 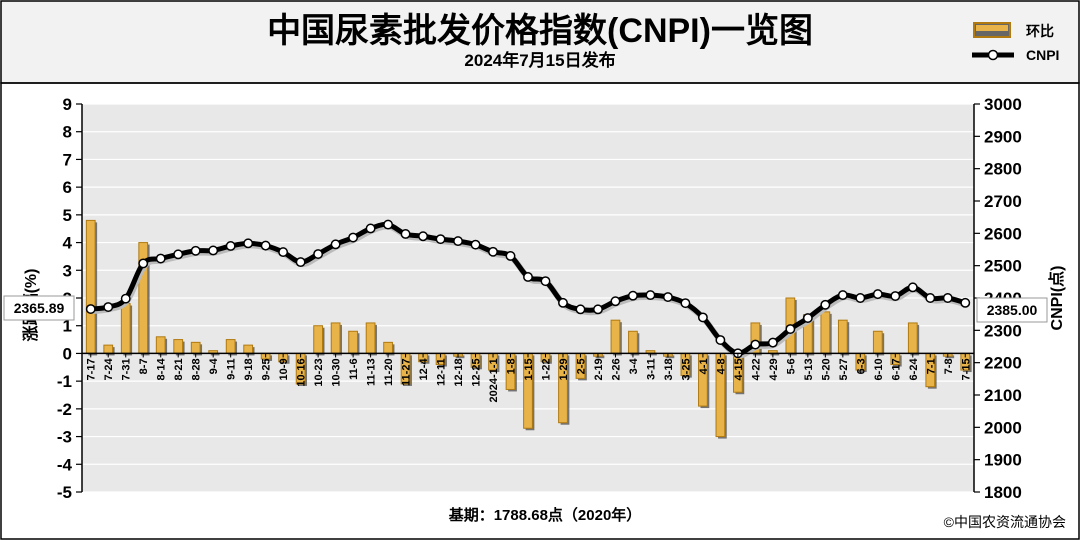 What do you see at coordinates (914, 369) in the screenshot?
I see `x-category-label: 6-24` at bounding box center [914, 369].